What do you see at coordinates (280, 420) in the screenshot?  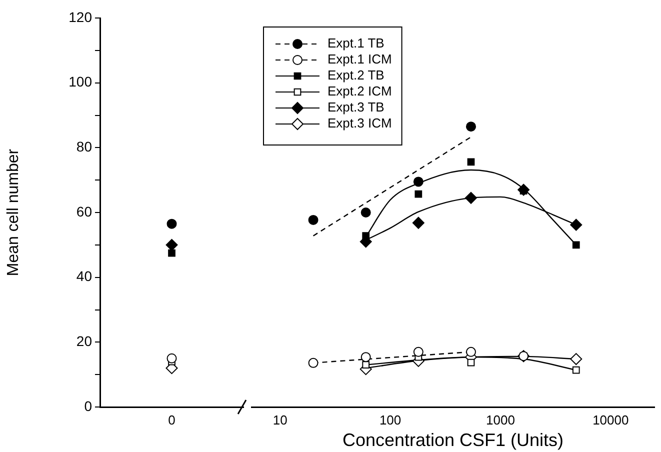 I see `x-tick-label: 10` at bounding box center [280, 420].